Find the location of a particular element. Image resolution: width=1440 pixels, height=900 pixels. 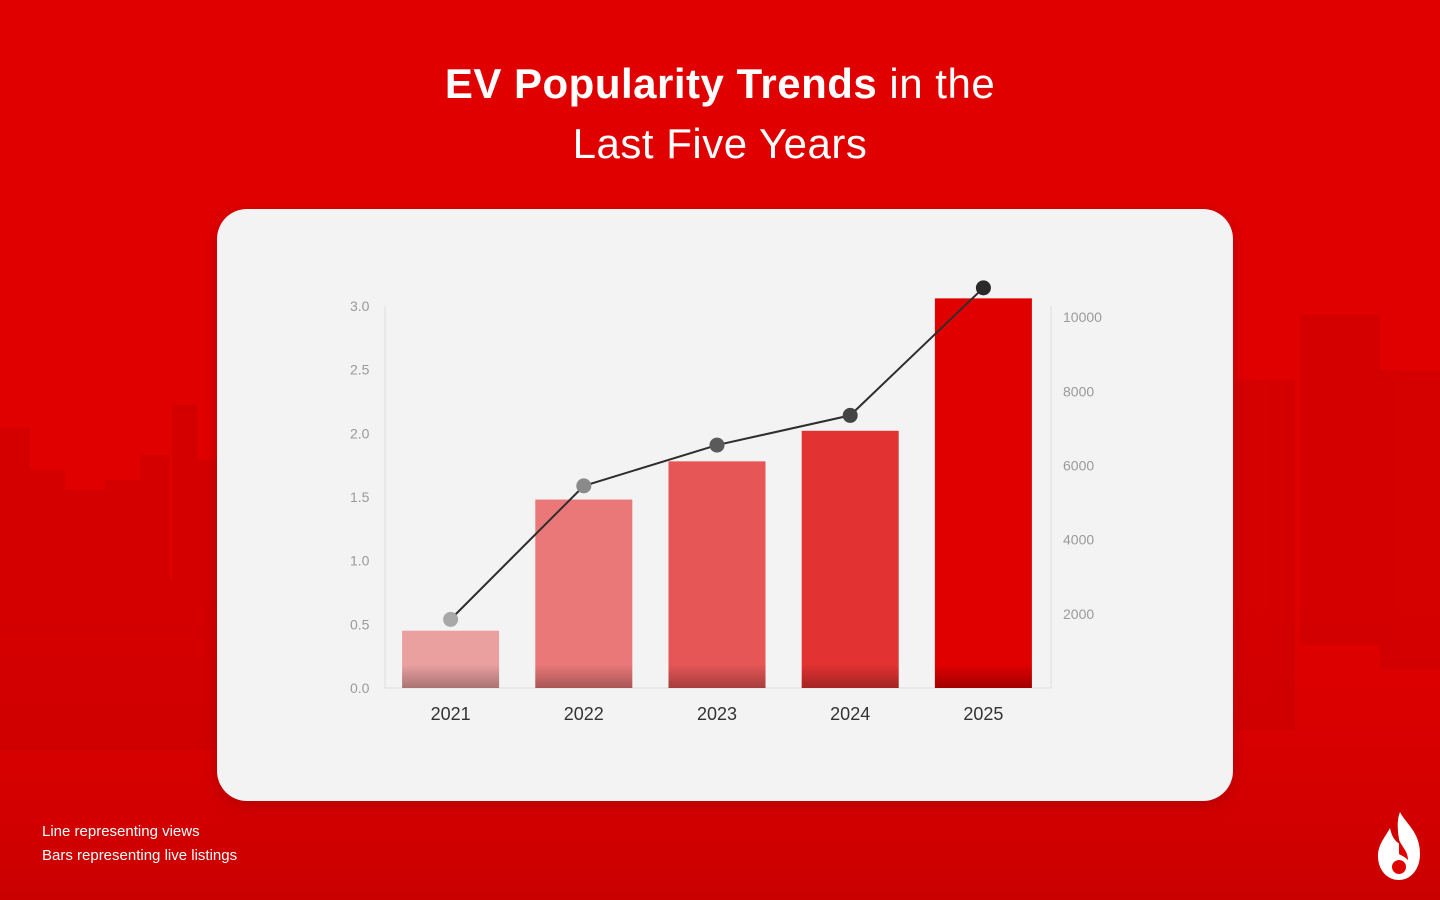

line-legend-note: Line representing views is located at coordinates (121, 831).